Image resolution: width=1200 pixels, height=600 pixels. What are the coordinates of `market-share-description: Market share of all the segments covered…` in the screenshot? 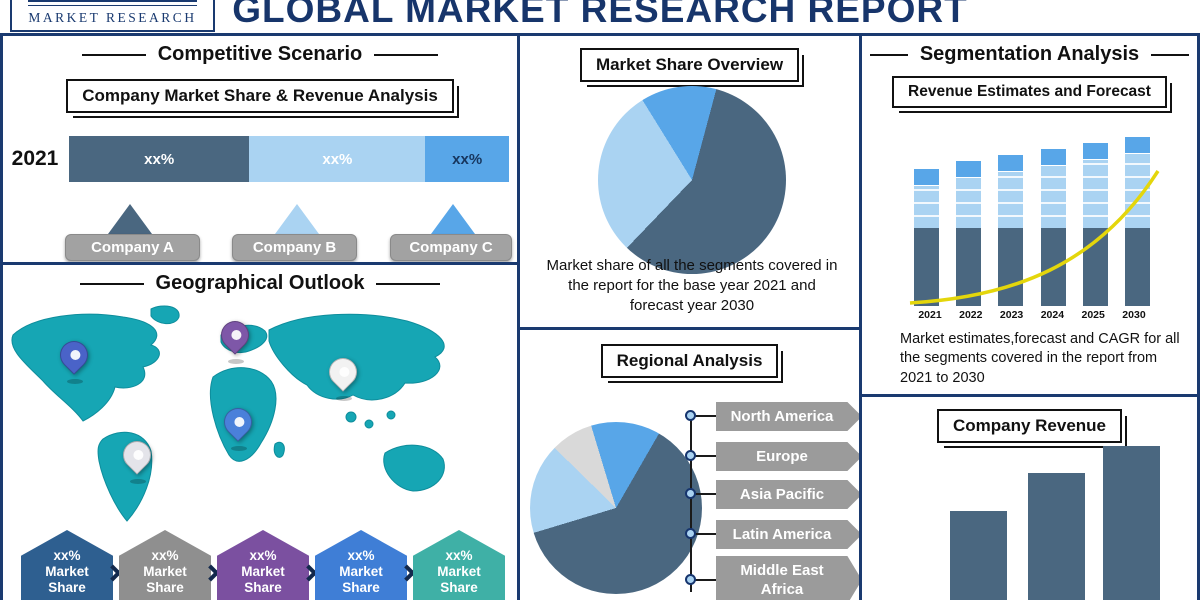 It's located at (692, 285).